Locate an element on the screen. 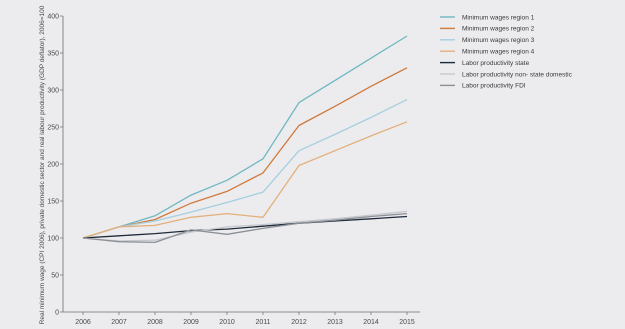 The width and height of the screenshot is (625, 329). legend-label-5: Labor productivity state is located at coordinates (496, 63).